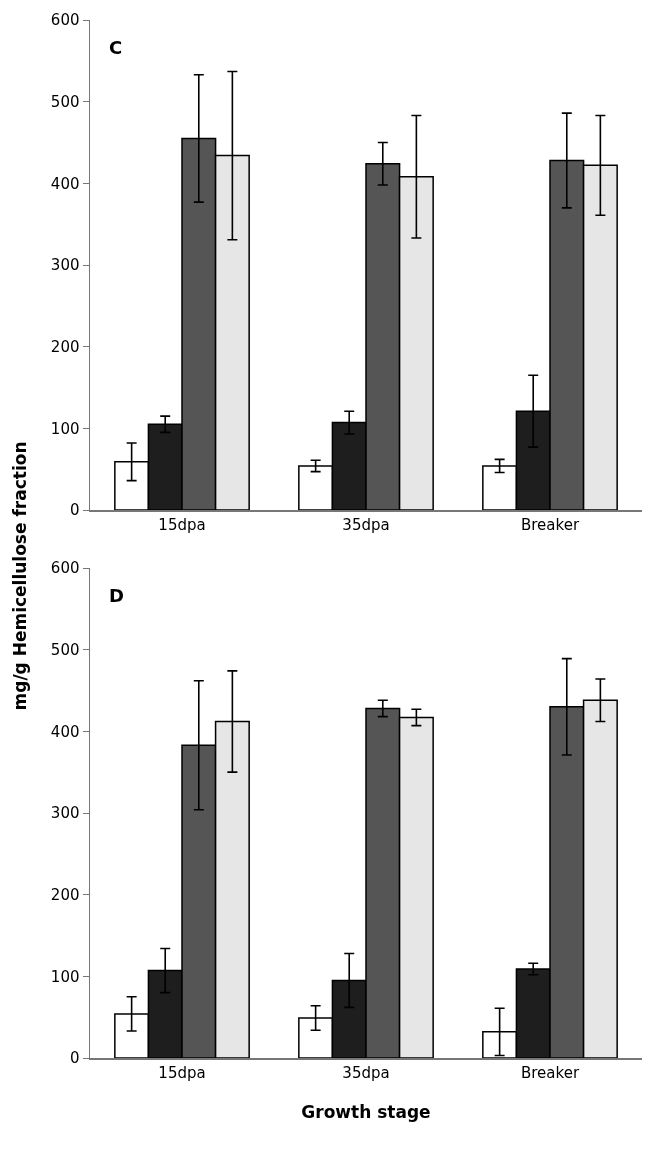  I want to click on y-axis-title: mg/g Hemicellulose fraction, so click(20, 575).